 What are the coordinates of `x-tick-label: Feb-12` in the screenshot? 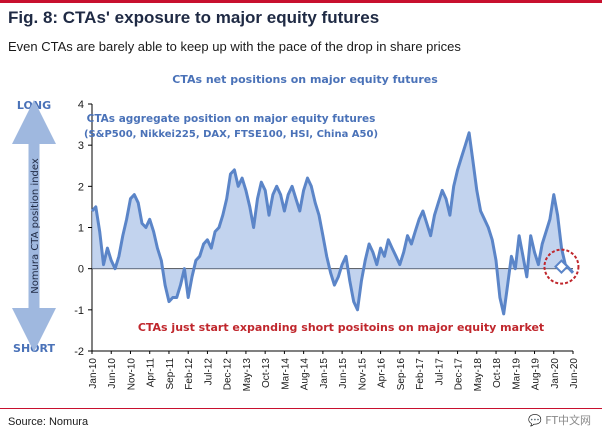 It's located at (189, 374).